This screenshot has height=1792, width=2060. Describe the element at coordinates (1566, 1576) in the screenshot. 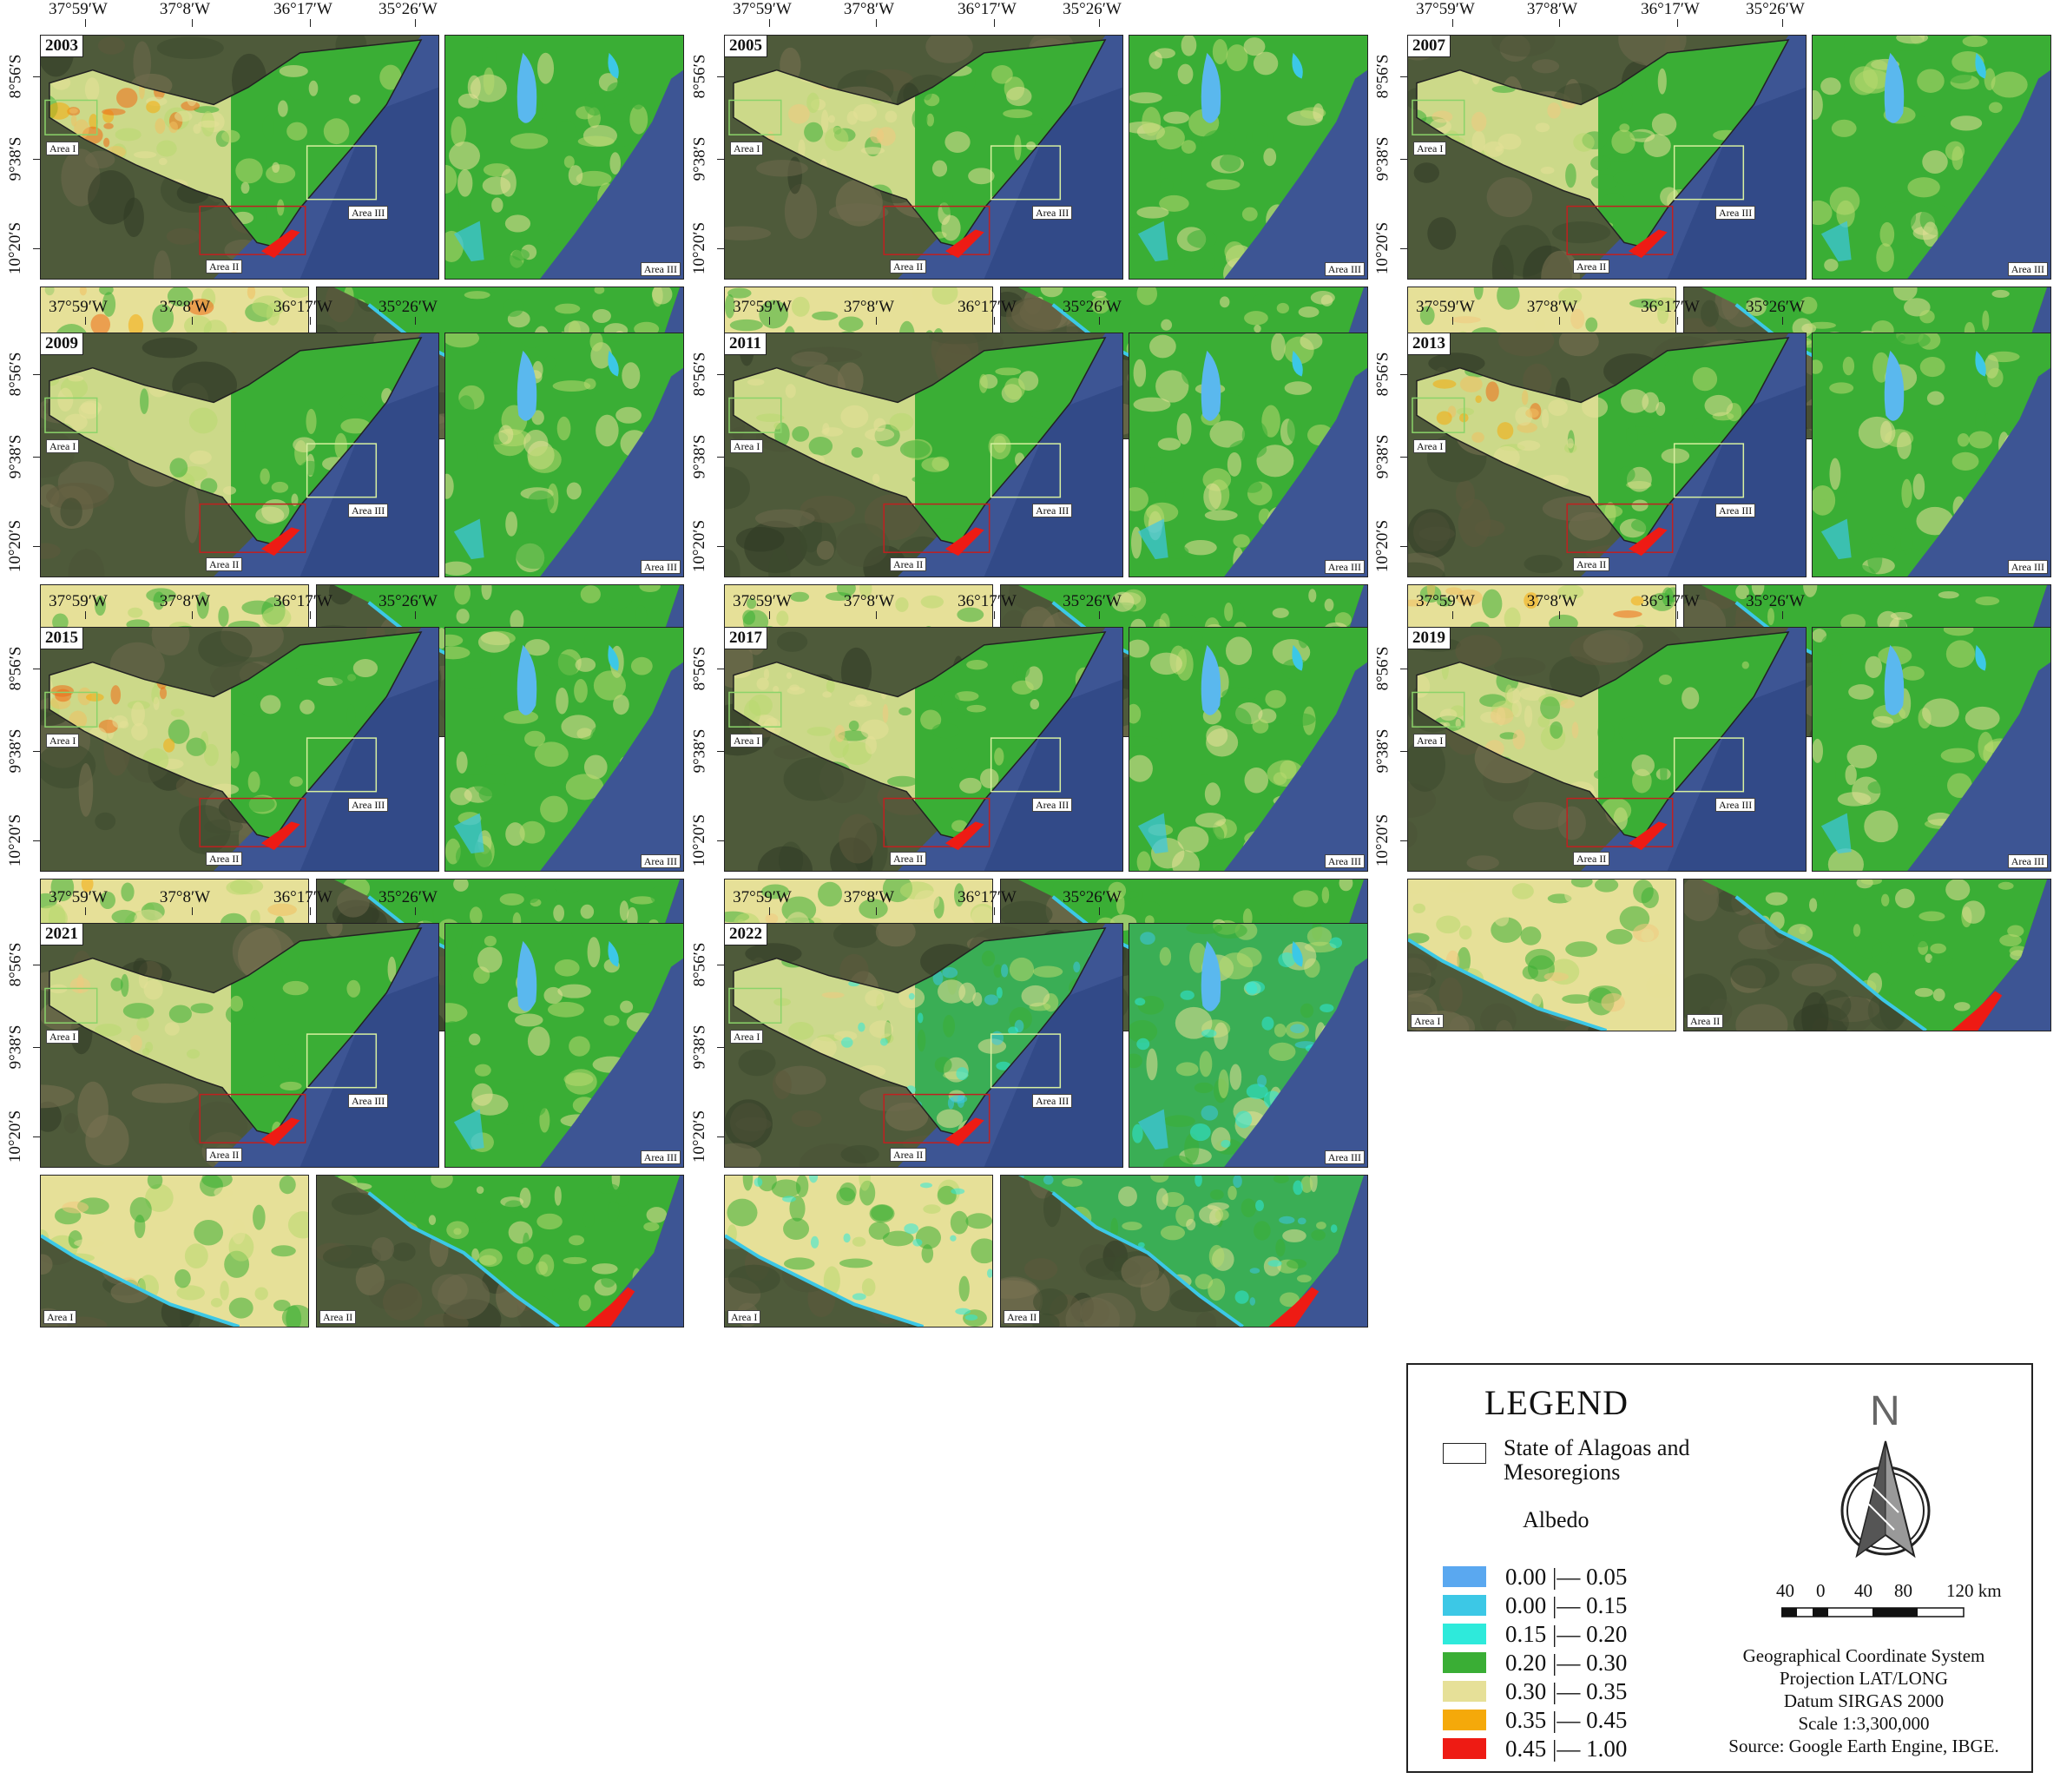

I see `albedo-class-label: 0.00 |— 0.05` at that location.